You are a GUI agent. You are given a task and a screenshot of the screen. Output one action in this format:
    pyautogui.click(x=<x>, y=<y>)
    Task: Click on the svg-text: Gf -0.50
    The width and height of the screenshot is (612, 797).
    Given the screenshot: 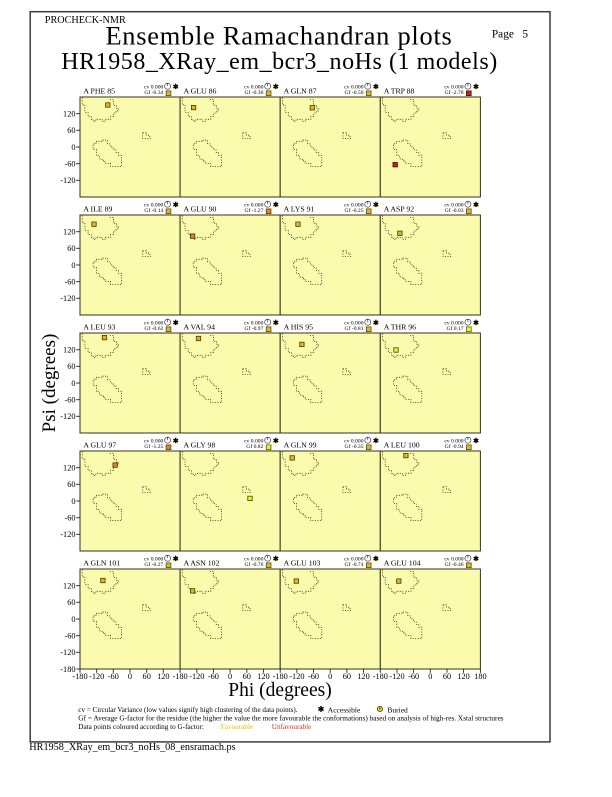 What is the action you would take?
    pyautogui.click(x=354, y=92)
    